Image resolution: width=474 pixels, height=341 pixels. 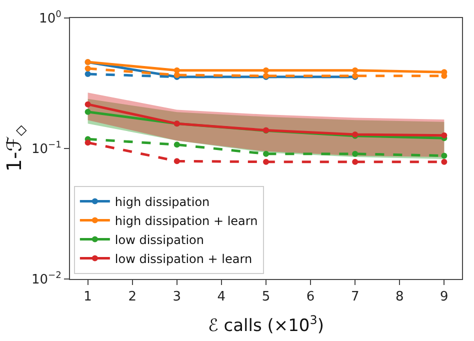 I want to click on x-tick-label: 1, so click(x=88, y=297).